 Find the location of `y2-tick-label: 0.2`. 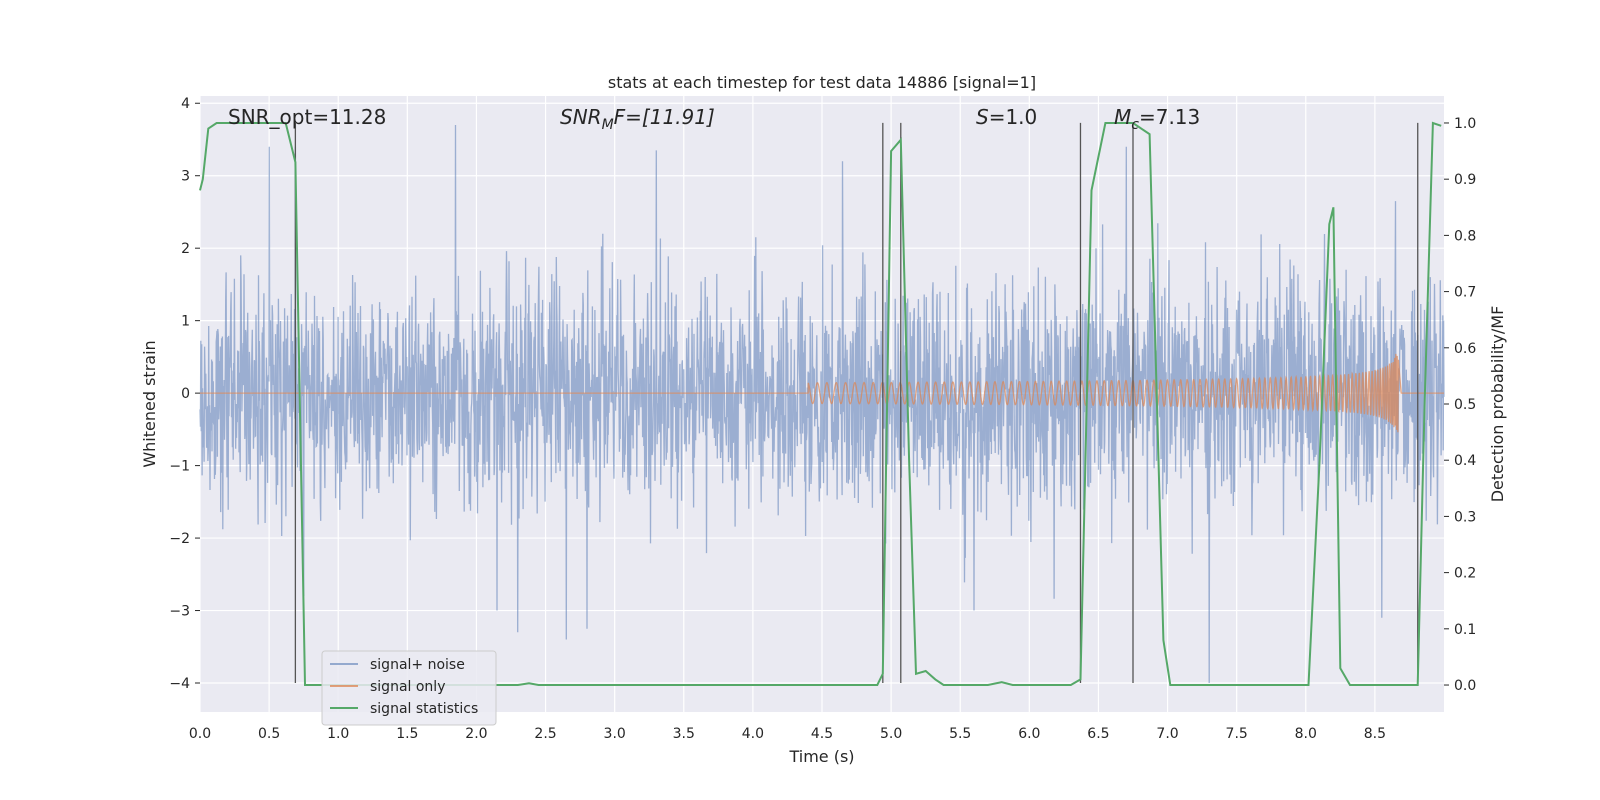

y2-tick-label: 0.2 is located at coordinates (1465, 574).